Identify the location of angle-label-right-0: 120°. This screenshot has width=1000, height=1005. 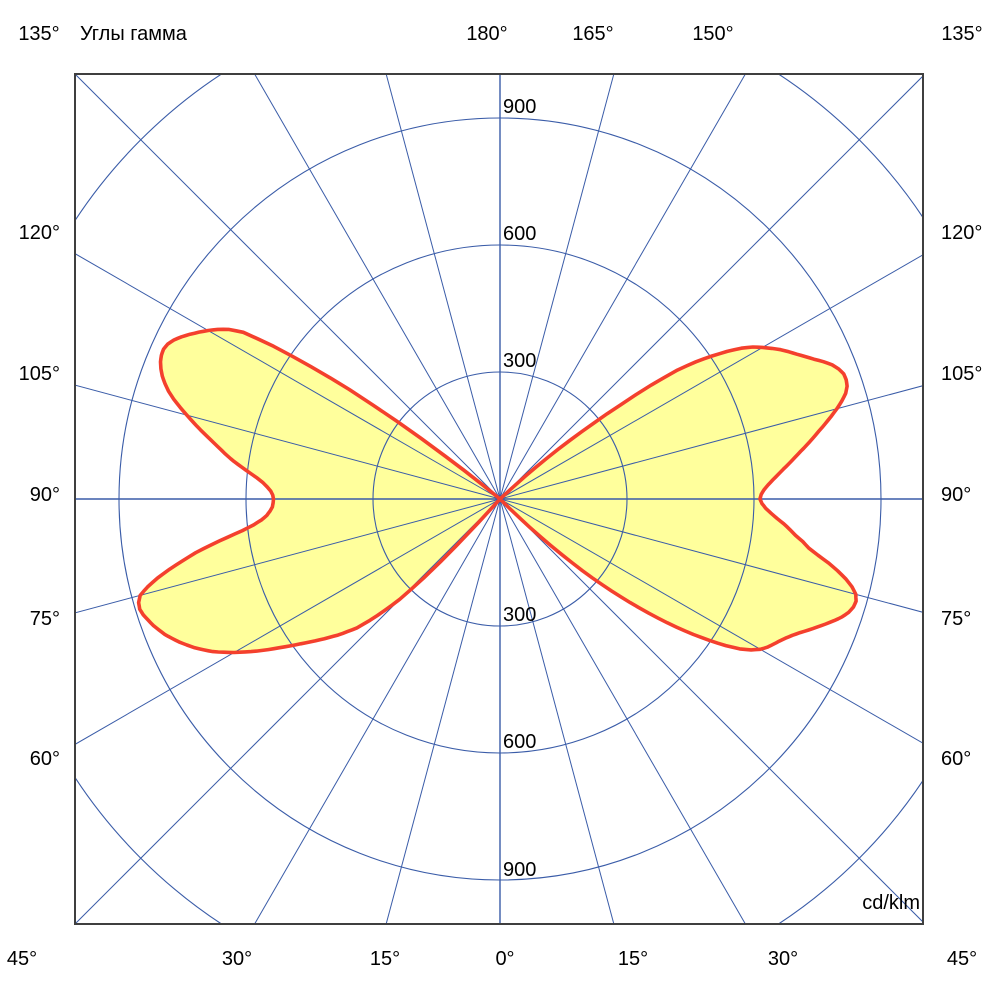
(961, 233).